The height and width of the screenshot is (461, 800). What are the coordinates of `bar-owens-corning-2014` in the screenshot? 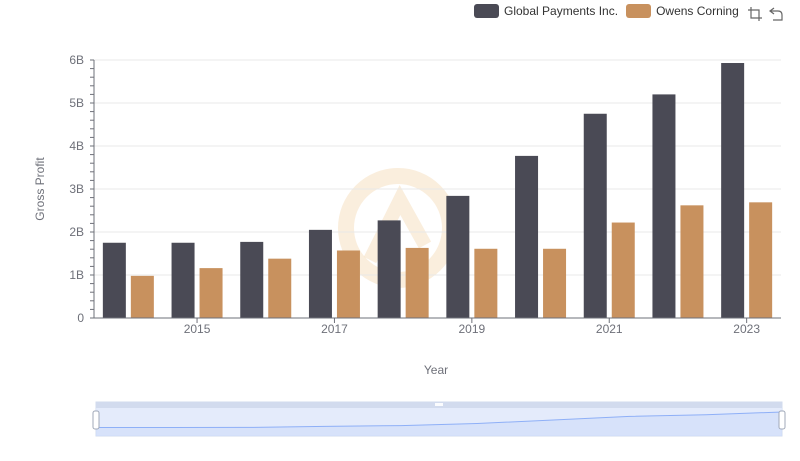 It's located at (142, 296).